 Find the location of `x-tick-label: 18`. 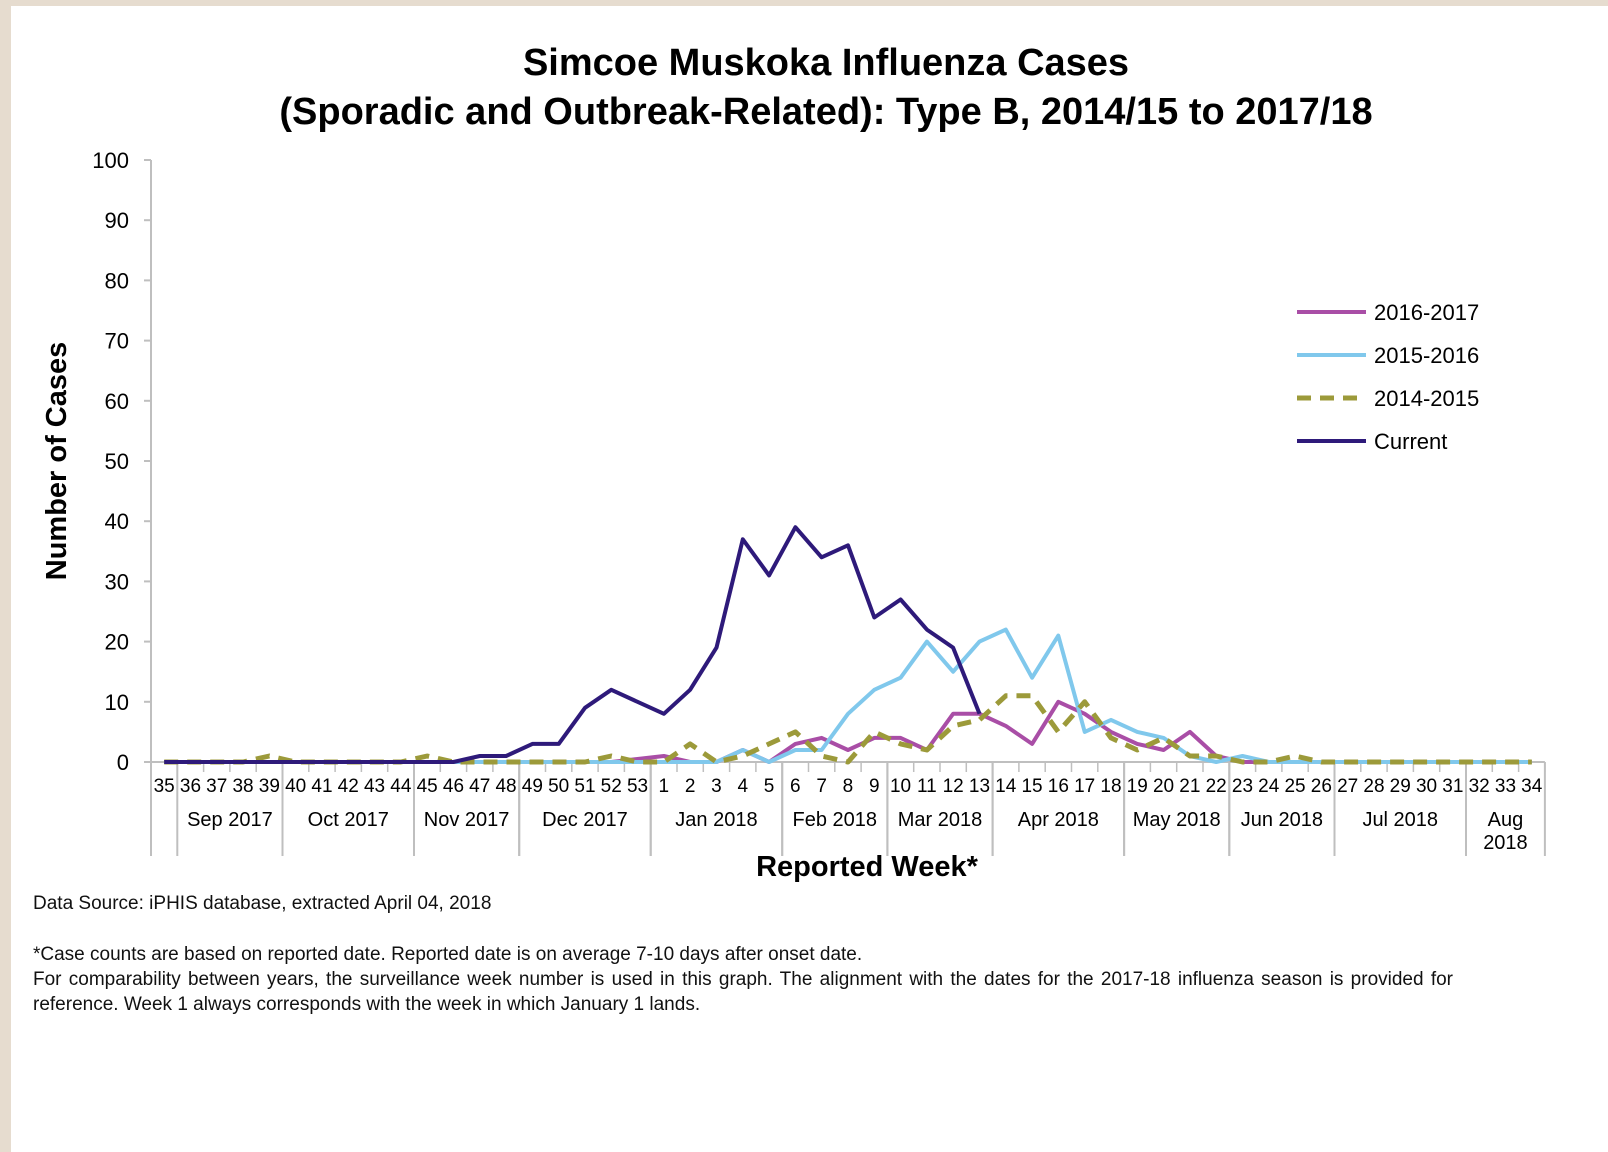

x-tick-label: 18 is located at coordinates (1110, 786).